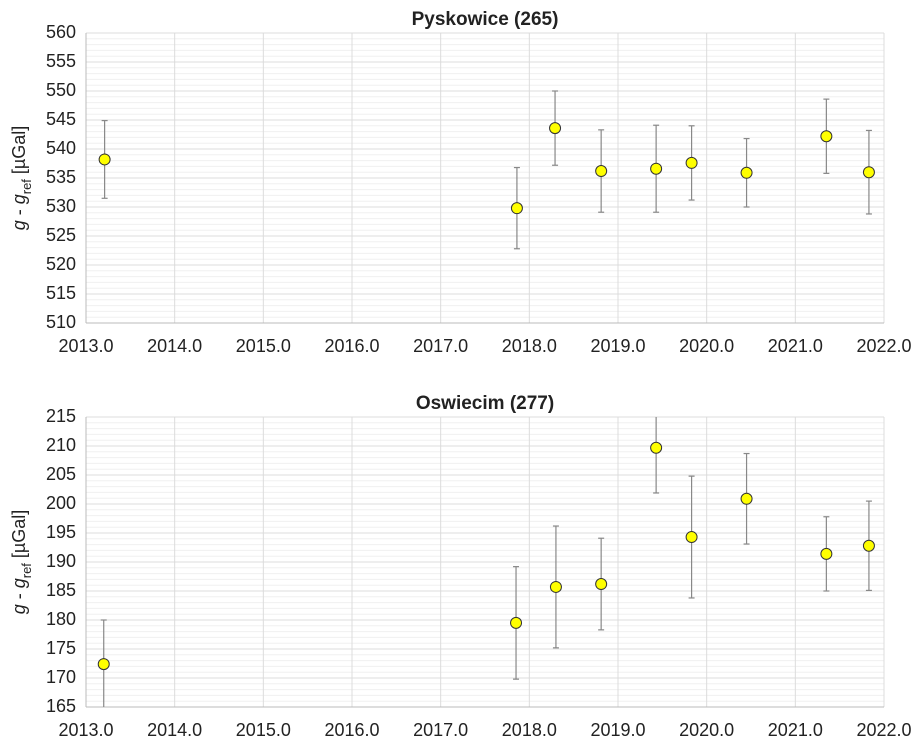  I want to click on y-tick-label: 170, so click(61, 677).